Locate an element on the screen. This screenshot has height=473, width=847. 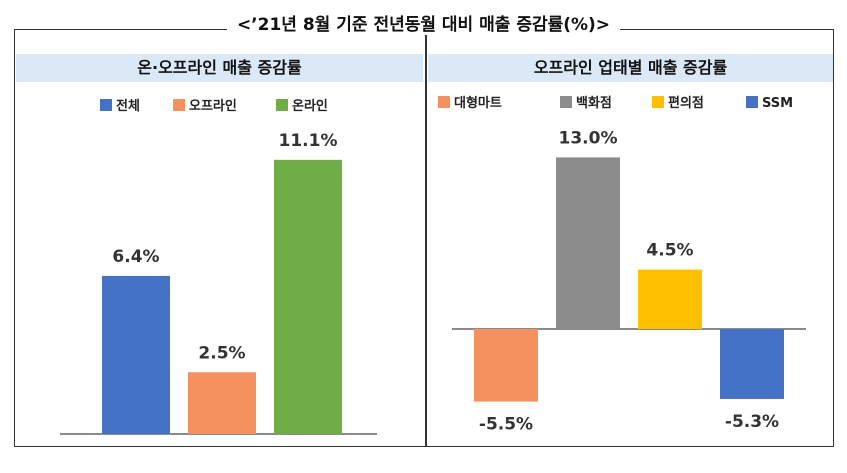
data-label-2: 13.0% is located at coordinates (588, 138).